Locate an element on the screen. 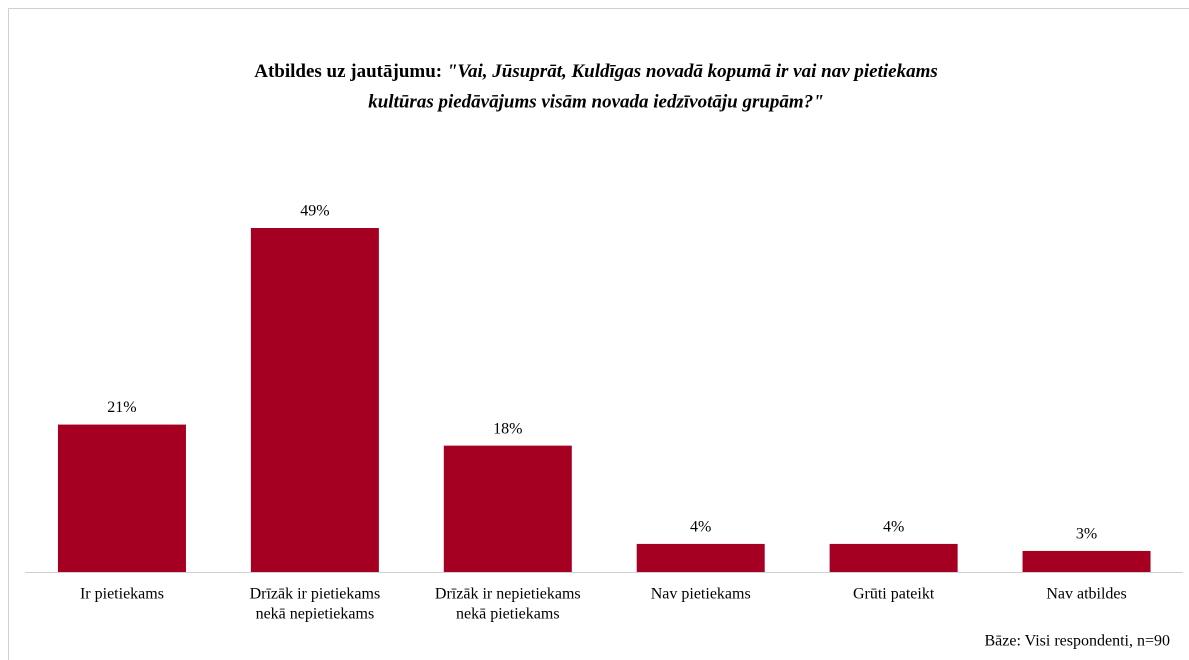 The height and width of the screenshot is (660, 1189). title-prefix: Atbildes uz jautājumu: is located at coordinates (348, 71).